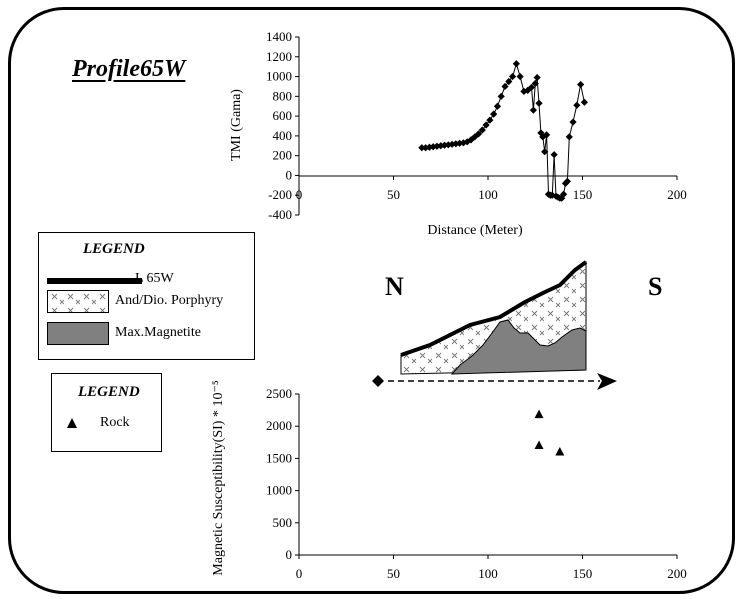 This screenshot has width=745, height=599. I want to click on cross-section, so click(494, 325).